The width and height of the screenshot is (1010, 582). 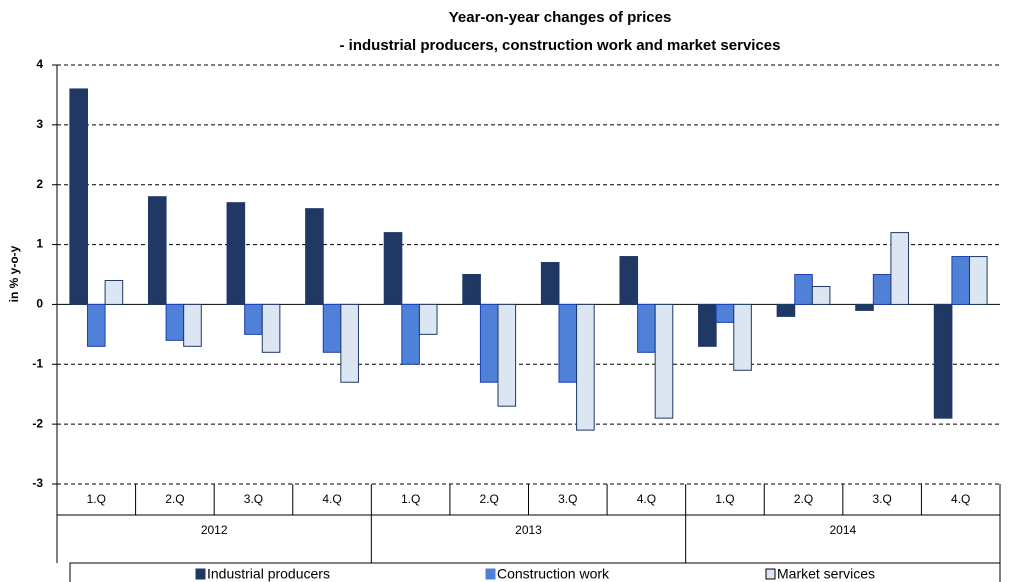 I want to click on y-tick-label: 0, so click(x=39, y=304).